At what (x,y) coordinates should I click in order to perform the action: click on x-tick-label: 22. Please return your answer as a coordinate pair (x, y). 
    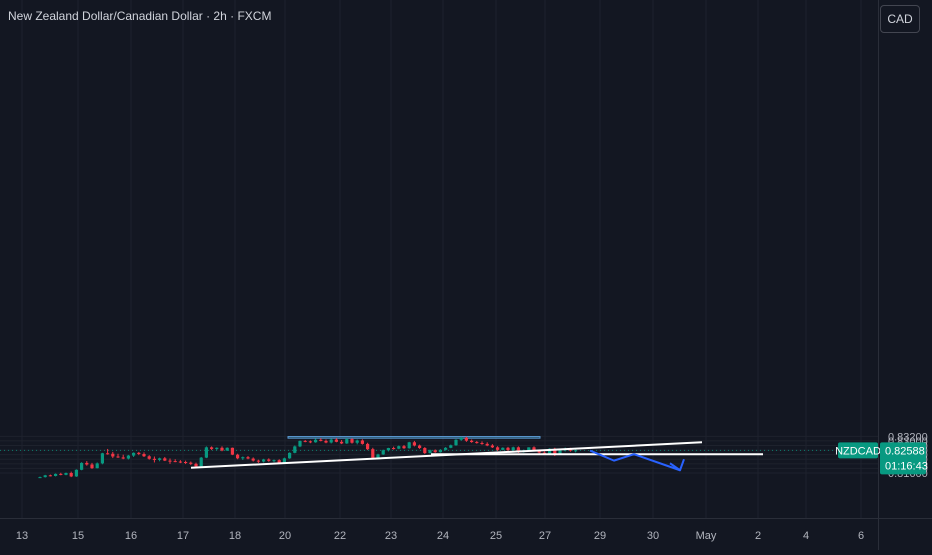
    Looking at the image, I should click on (340, 536).